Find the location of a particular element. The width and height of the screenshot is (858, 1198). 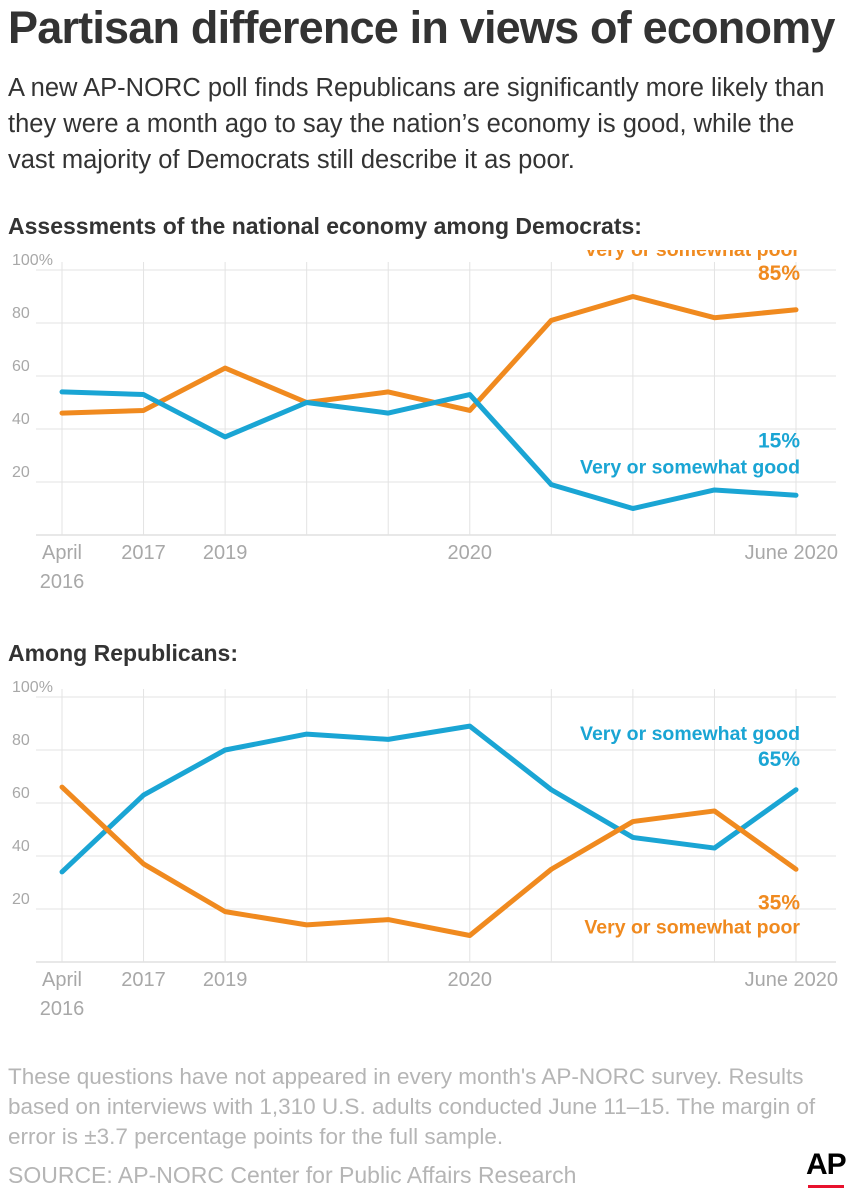

chart-title-republicans: Among Republicans: is located at coordinates (123, 653).